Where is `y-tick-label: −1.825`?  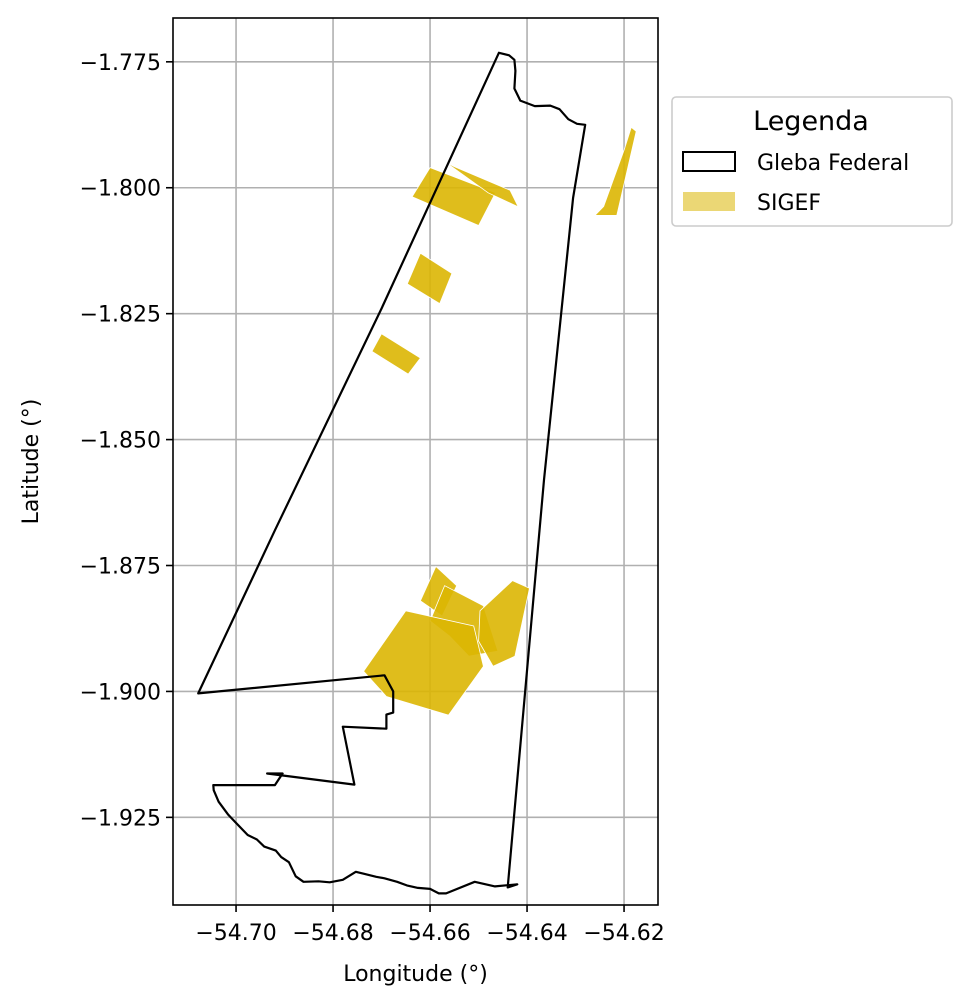 y-tick-label: −1.825 is located at coordinates (120, 315).